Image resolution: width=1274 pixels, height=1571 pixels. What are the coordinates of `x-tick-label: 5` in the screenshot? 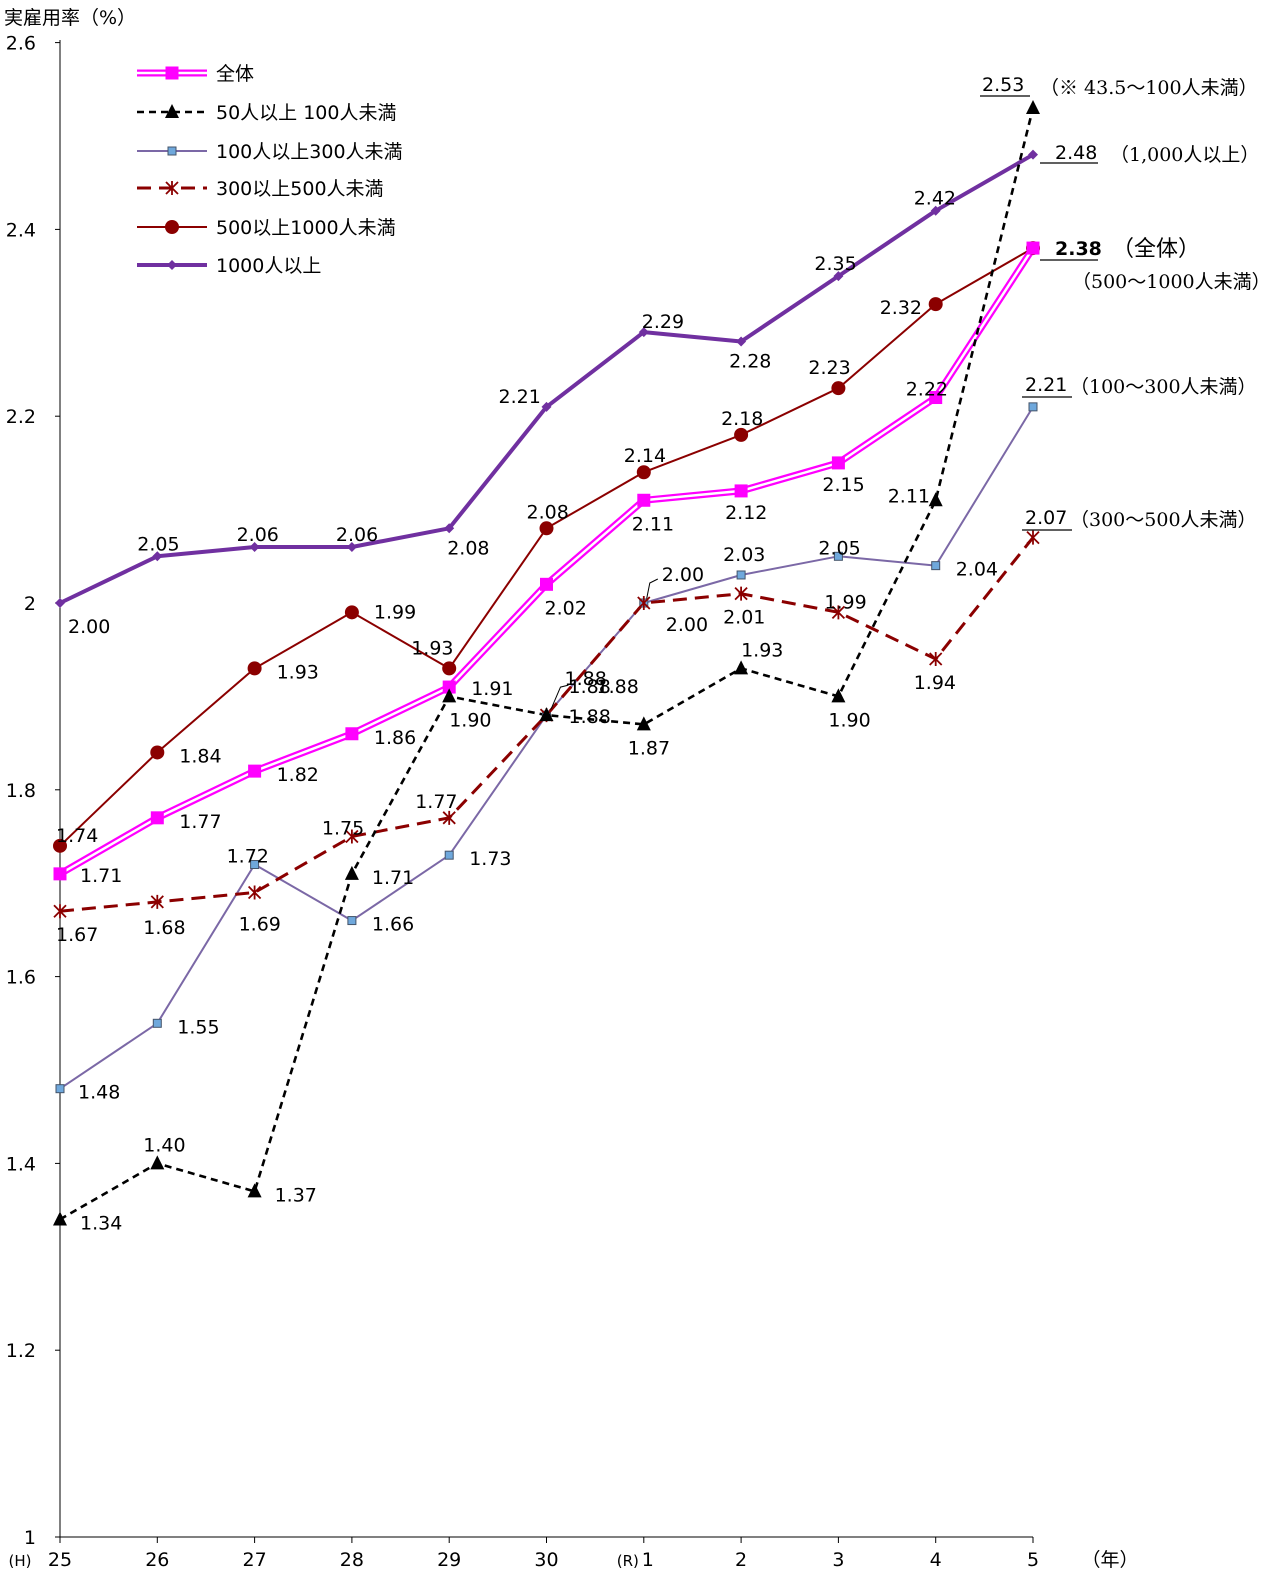 It's located at (1033, 1560).